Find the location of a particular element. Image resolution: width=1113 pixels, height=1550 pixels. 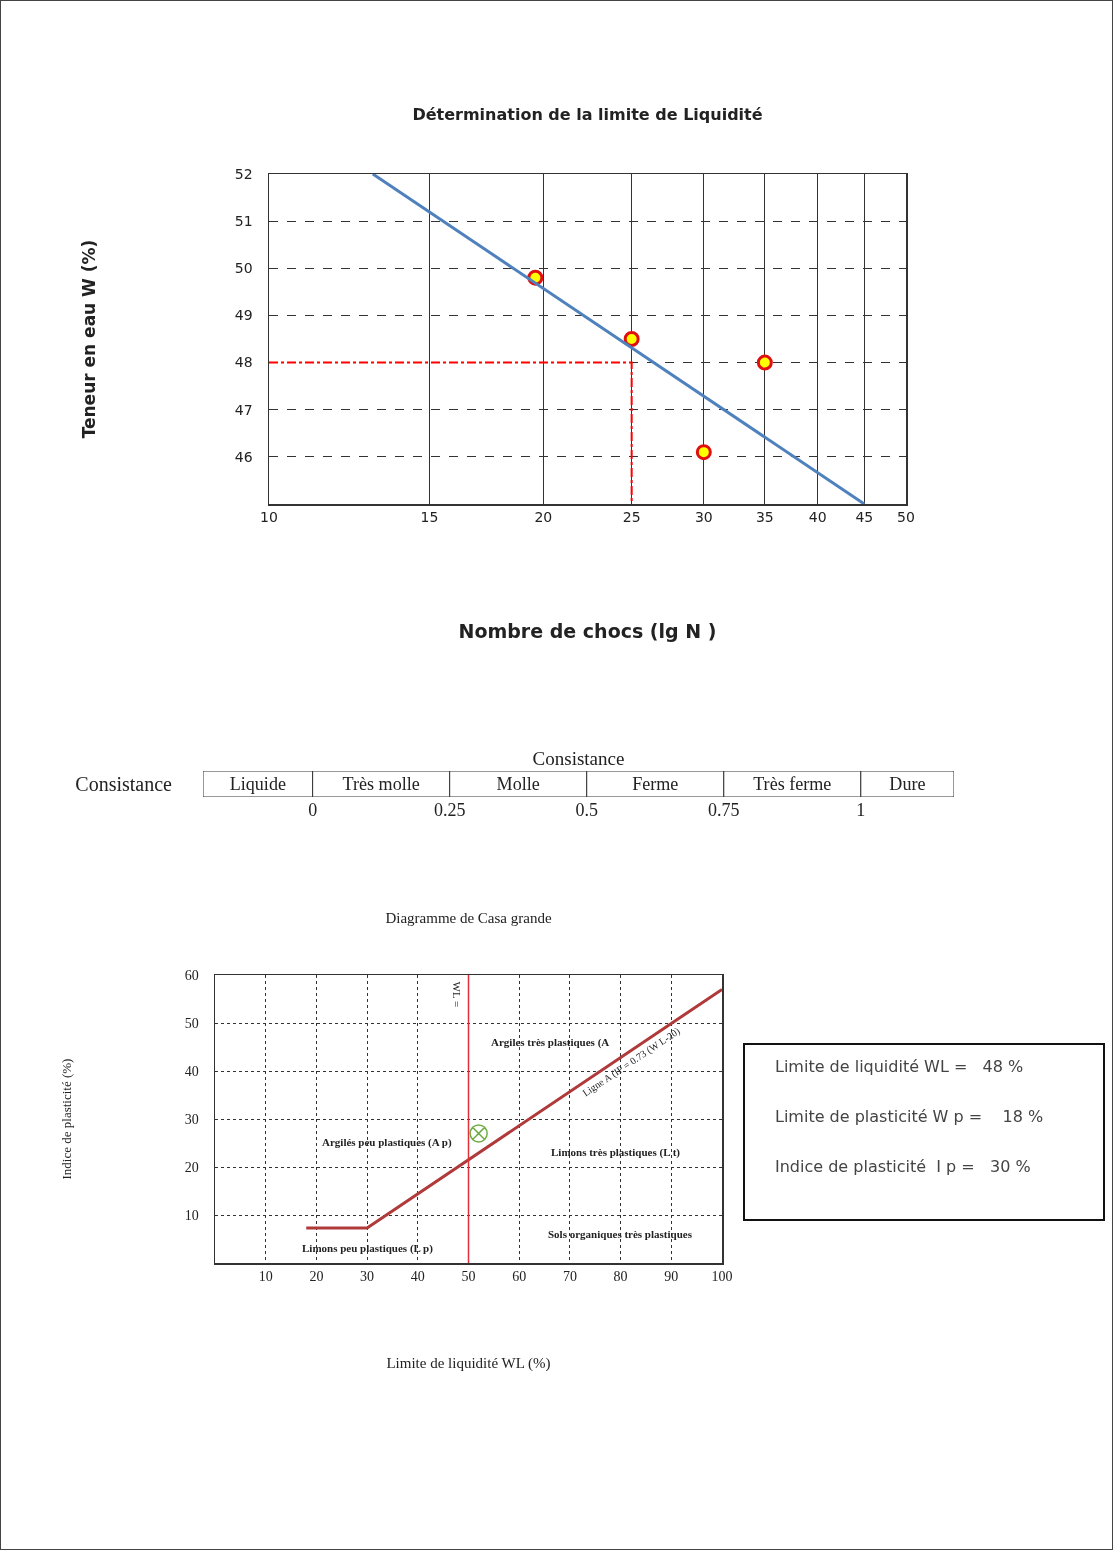

text: Limite de plasticité W p = 18 % is located at coordinates (909, 1116).